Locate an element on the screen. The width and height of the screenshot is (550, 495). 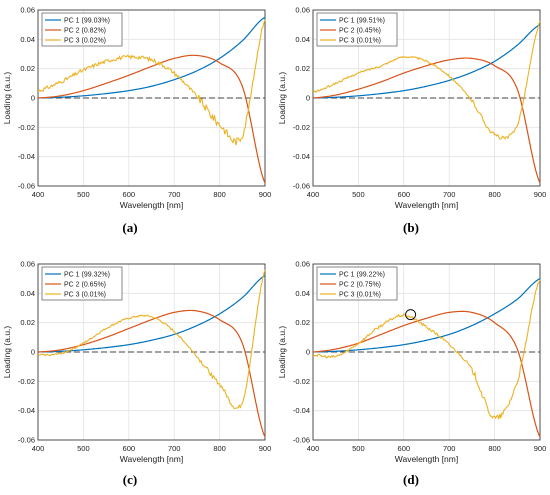
legend-entry-pc1: PC 1 (99.03%) is located at coordinates (87, 21).